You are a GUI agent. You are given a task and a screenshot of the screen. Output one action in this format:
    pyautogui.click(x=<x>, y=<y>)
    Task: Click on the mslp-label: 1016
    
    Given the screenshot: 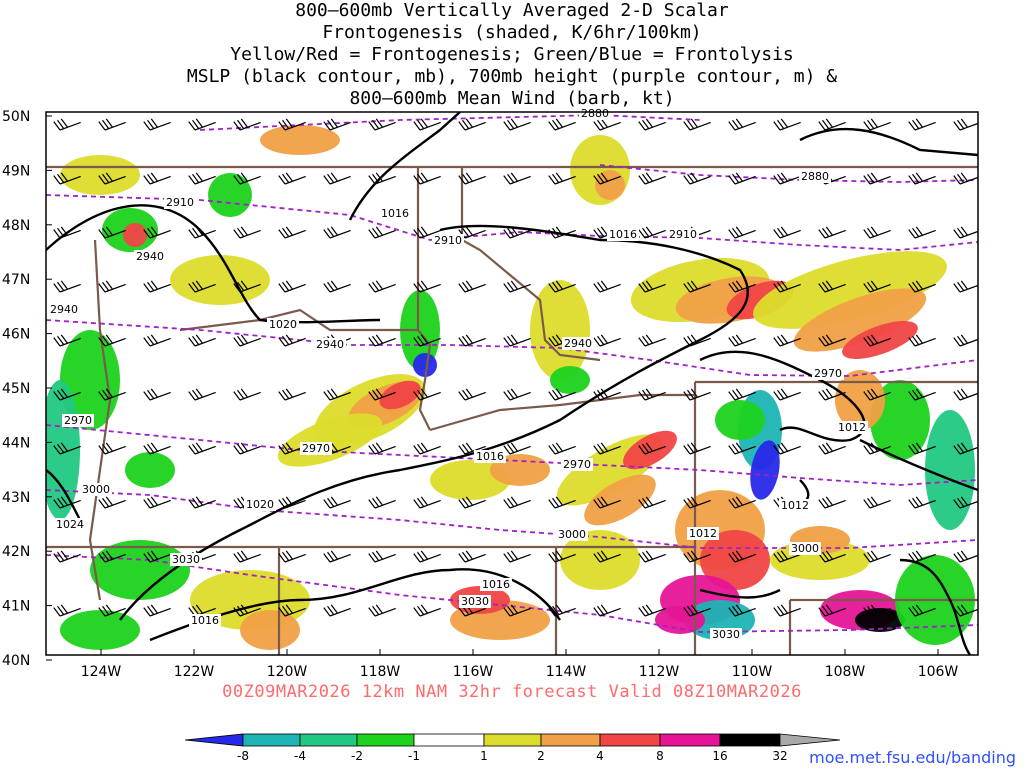 What is the action you would take?
    pyautogui.click(x=205, y=620)
    